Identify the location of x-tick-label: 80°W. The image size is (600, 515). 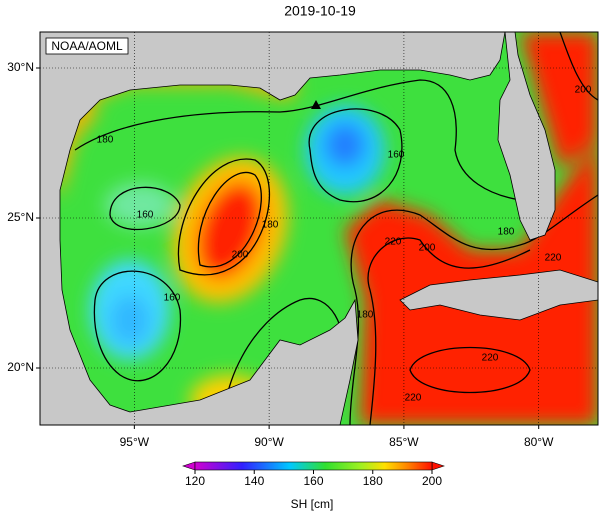
(539, 442).